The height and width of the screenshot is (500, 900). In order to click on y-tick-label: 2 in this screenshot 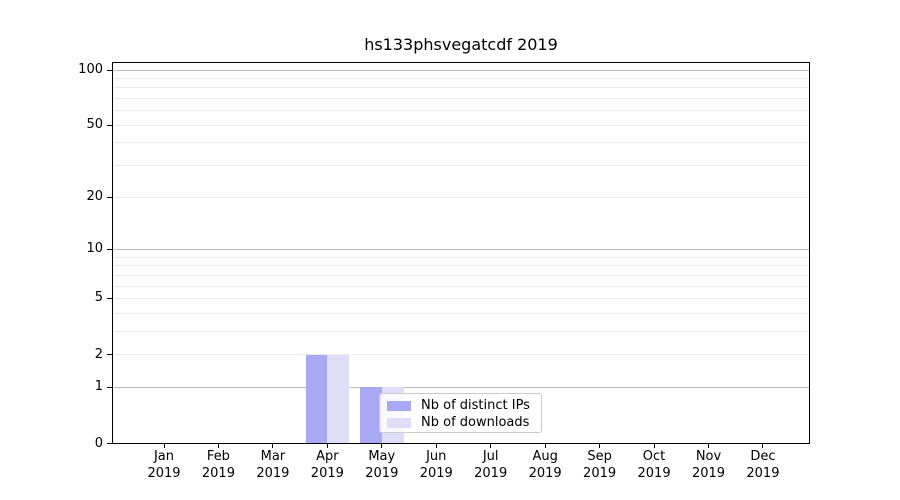, I will do `click(98, 354)`.